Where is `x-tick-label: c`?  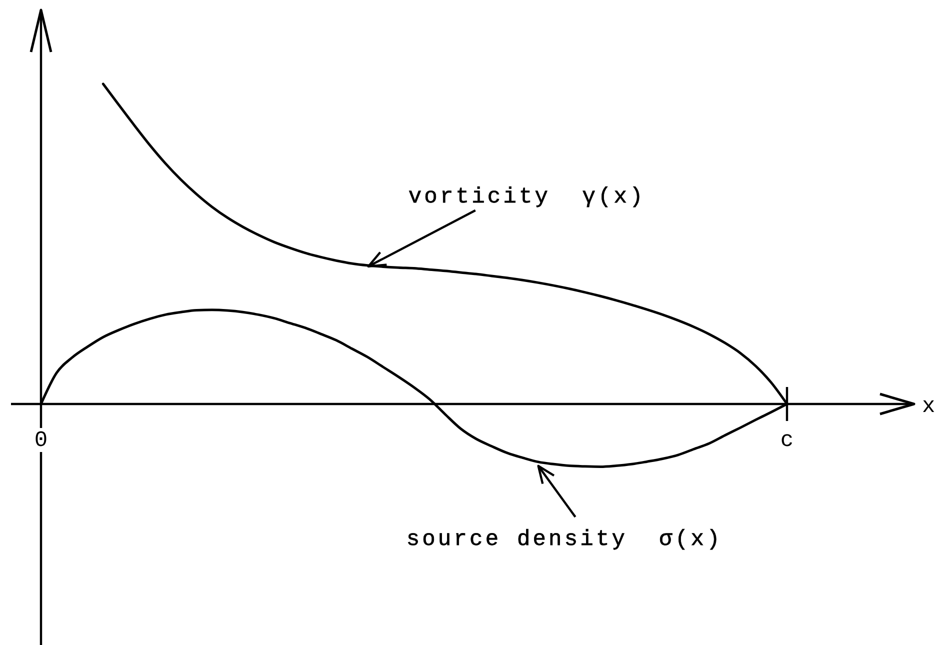 x-tick-label: c is located at coordinates (787, 440).